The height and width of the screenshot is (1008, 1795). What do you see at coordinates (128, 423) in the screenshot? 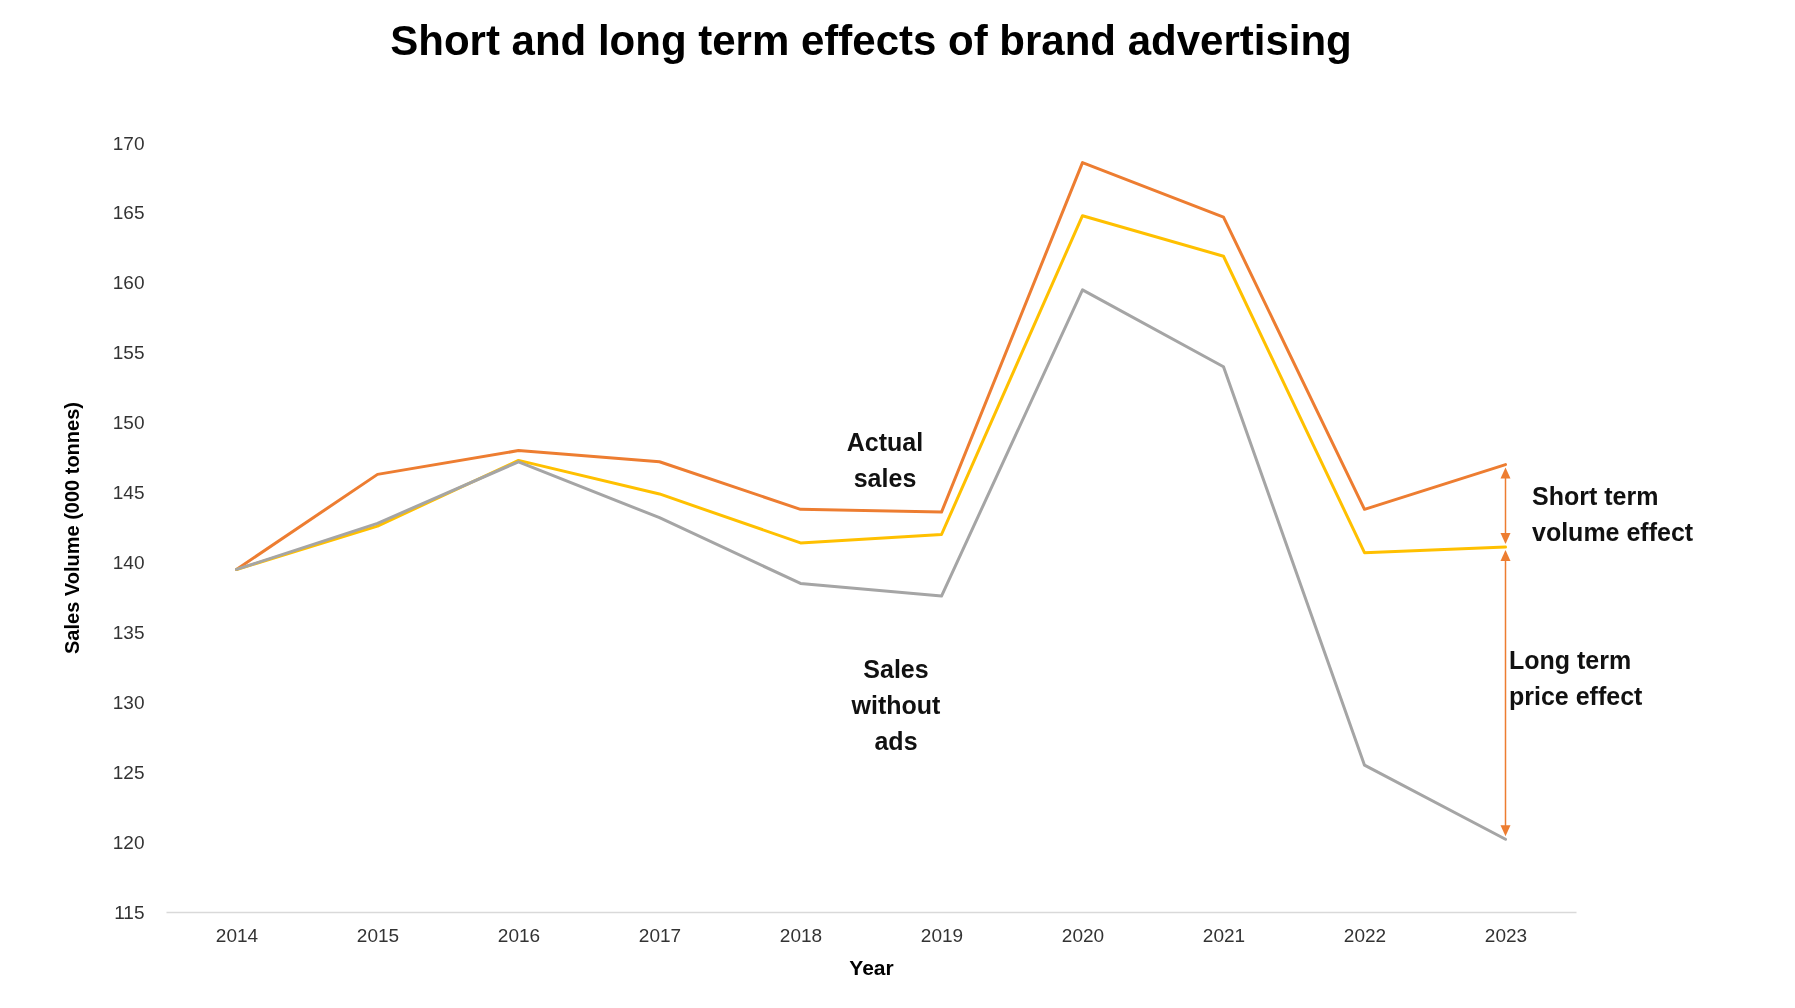
I see `y-tick-label: 150` at bounding box center [128, 423].